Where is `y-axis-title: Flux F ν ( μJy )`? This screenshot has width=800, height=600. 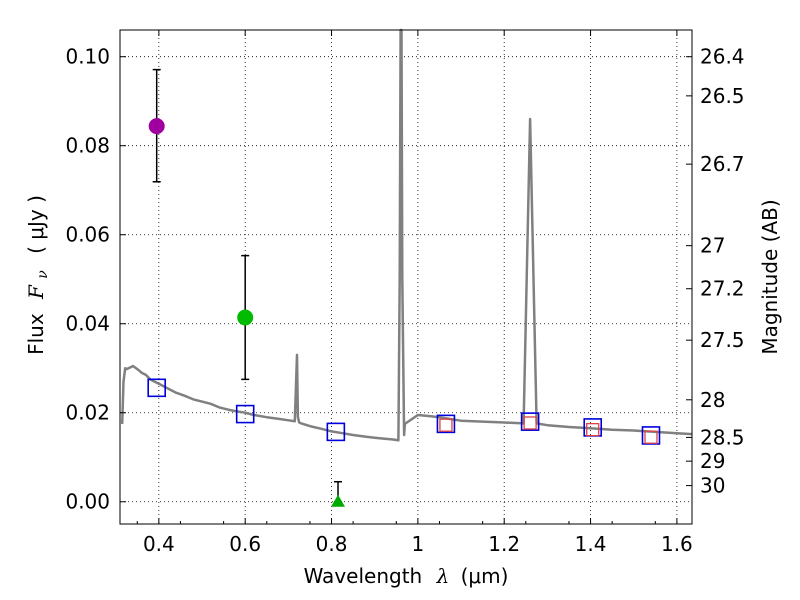 y-axis-title: Flux F ν ( μJy ) is located at coordinates (38, 275).